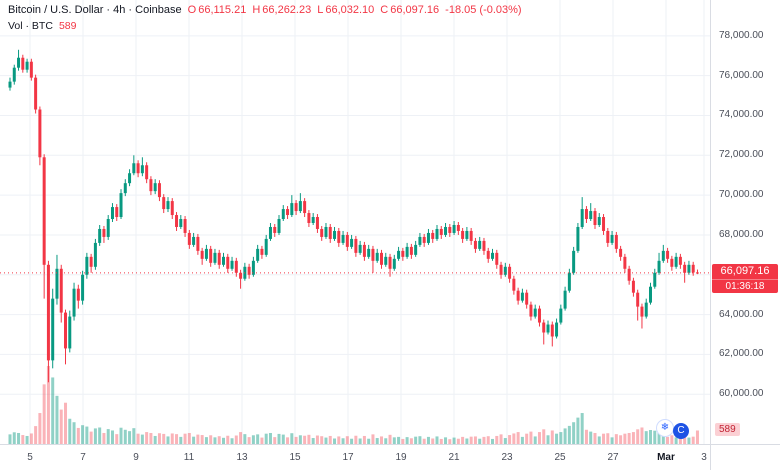 The width and height of the screenshot is (780, 470). I want to click on price-axis-label: 68,000.00, so click(741, 234).